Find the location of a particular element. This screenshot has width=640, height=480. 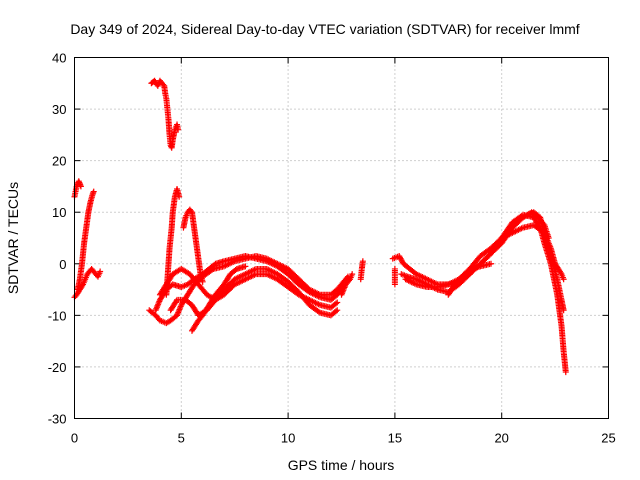

x-tick-label: 10 is located at coordinates (288, 438).